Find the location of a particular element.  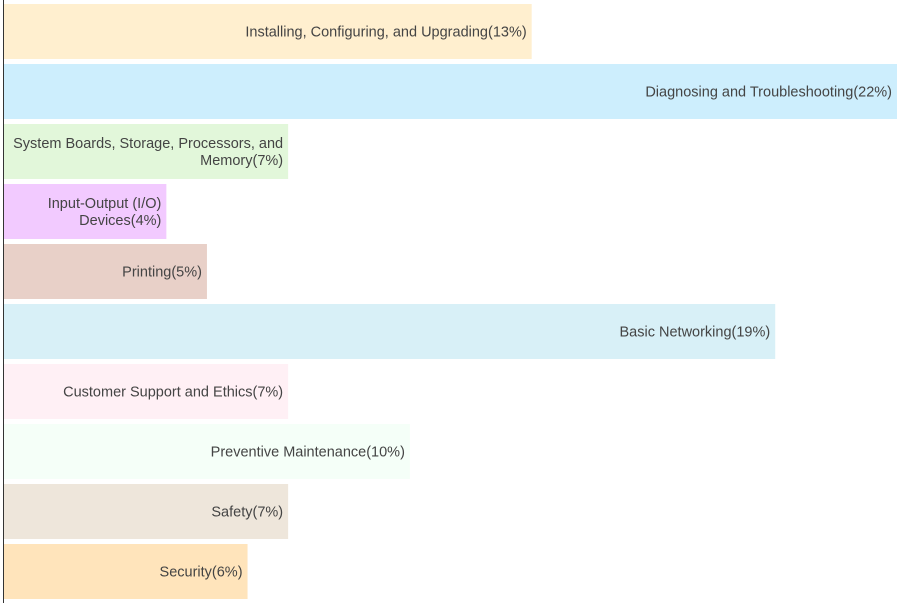

bar-label-line: System Boards, Storage, Processors, and is located at coordinates (148, 144).